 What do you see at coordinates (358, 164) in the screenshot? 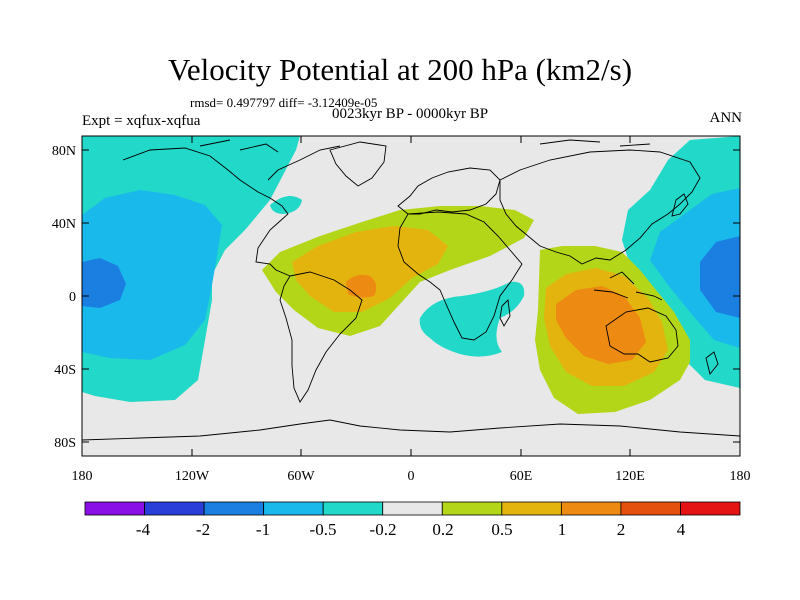
I see `coast-greenland` at bounding box center [358, 164].